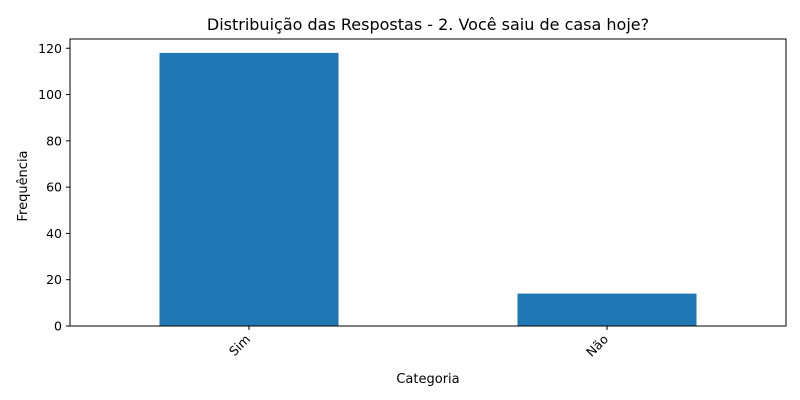 This screenshot has width=800, height=400. Describe the element at coordinates (597, 346) in the screenshot. I see `x-tick-label-não: Não` at that location.